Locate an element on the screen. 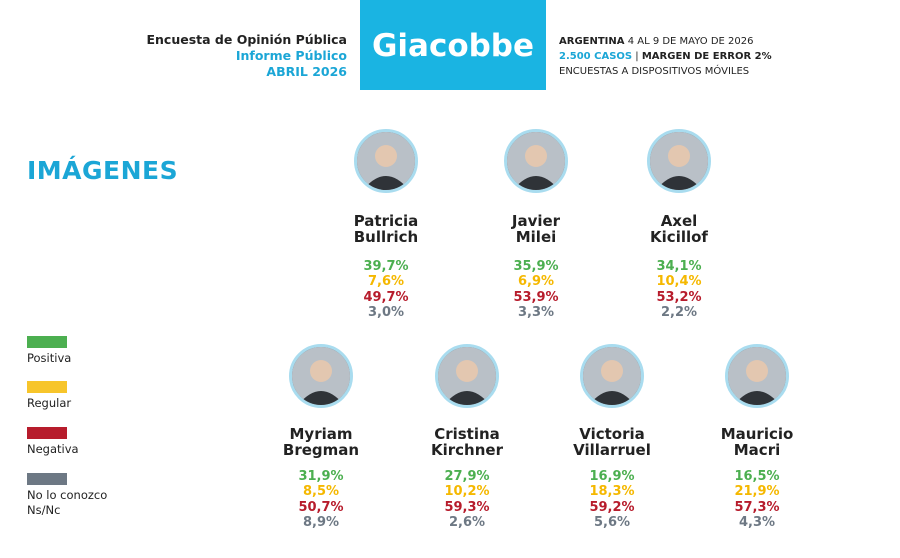 Image resolution: width=900 pixels, height=558 pixels. image-value: 2,2% is located at coordinates (679, 312).